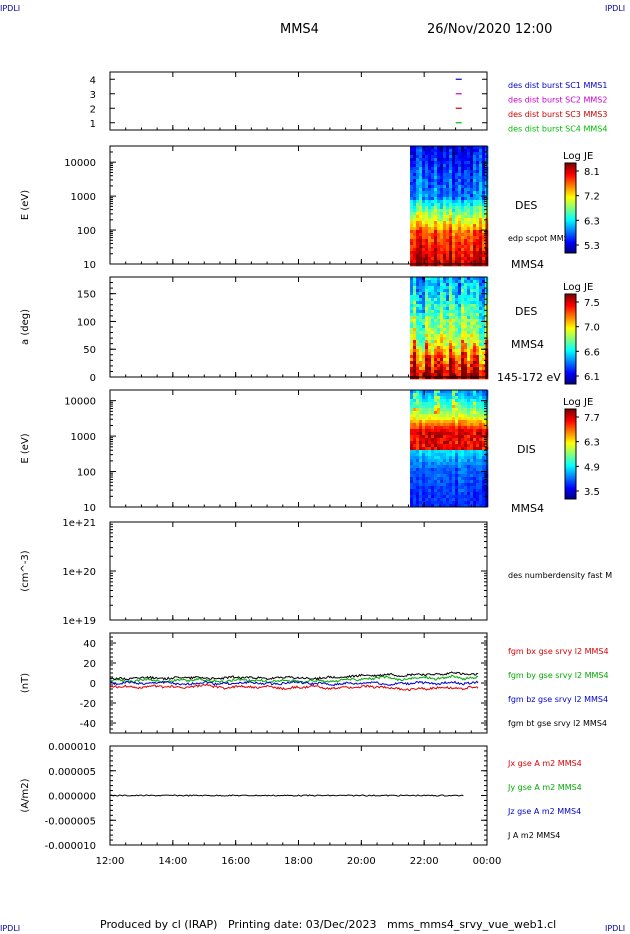 The image size is (630, 934). Describe the element at coordinates (294, 676) in the screenshot. I see `fgm-series-bt` at that location.